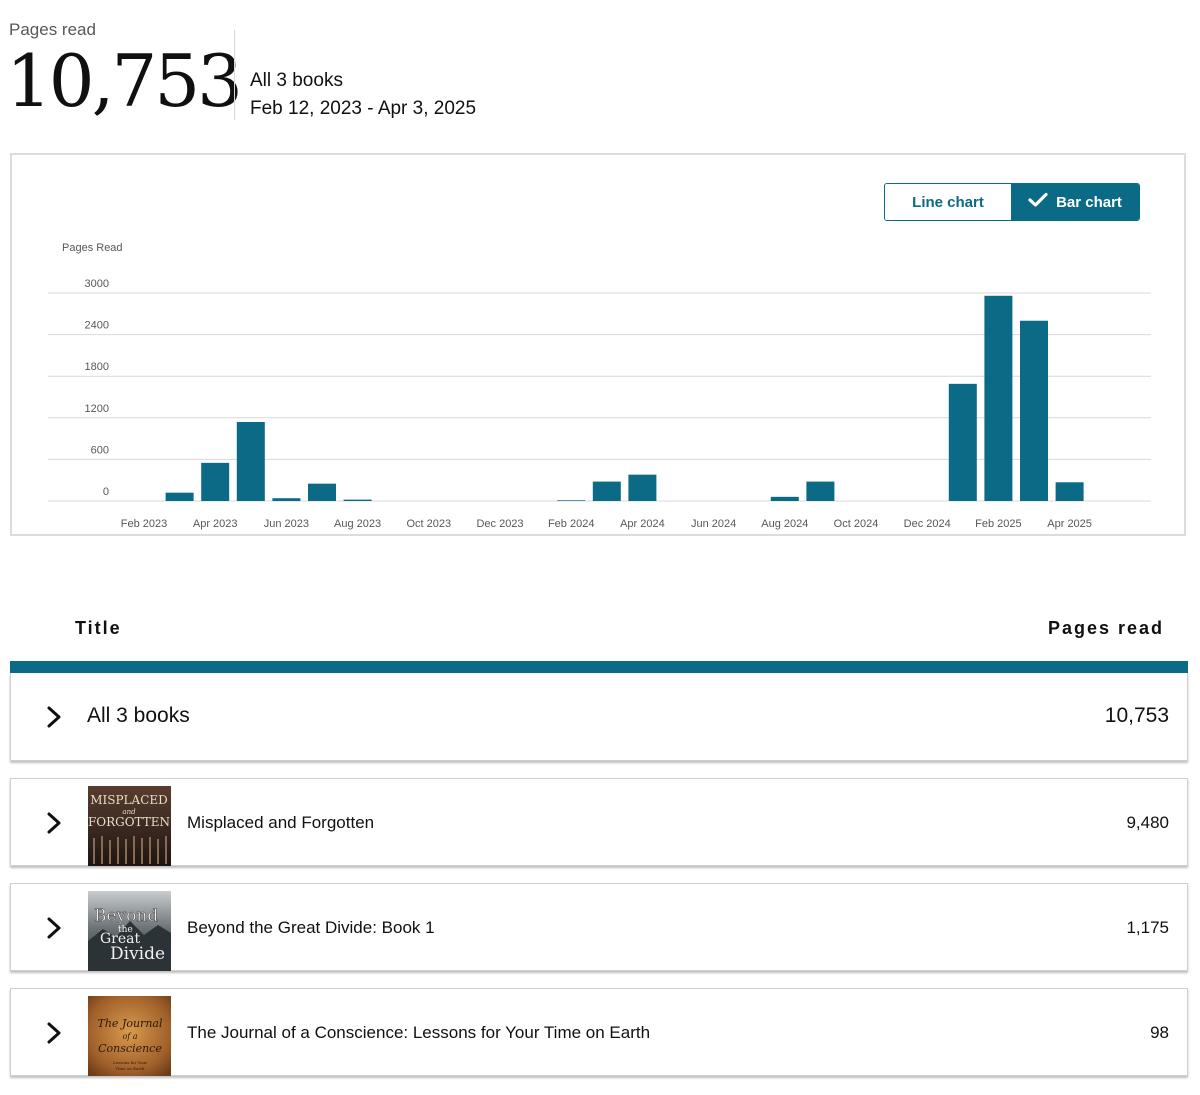 Image resolution: width=1200 pixels, height=1095 pixels. I want to click on y-tick-label: 2400, so click(97, 326).